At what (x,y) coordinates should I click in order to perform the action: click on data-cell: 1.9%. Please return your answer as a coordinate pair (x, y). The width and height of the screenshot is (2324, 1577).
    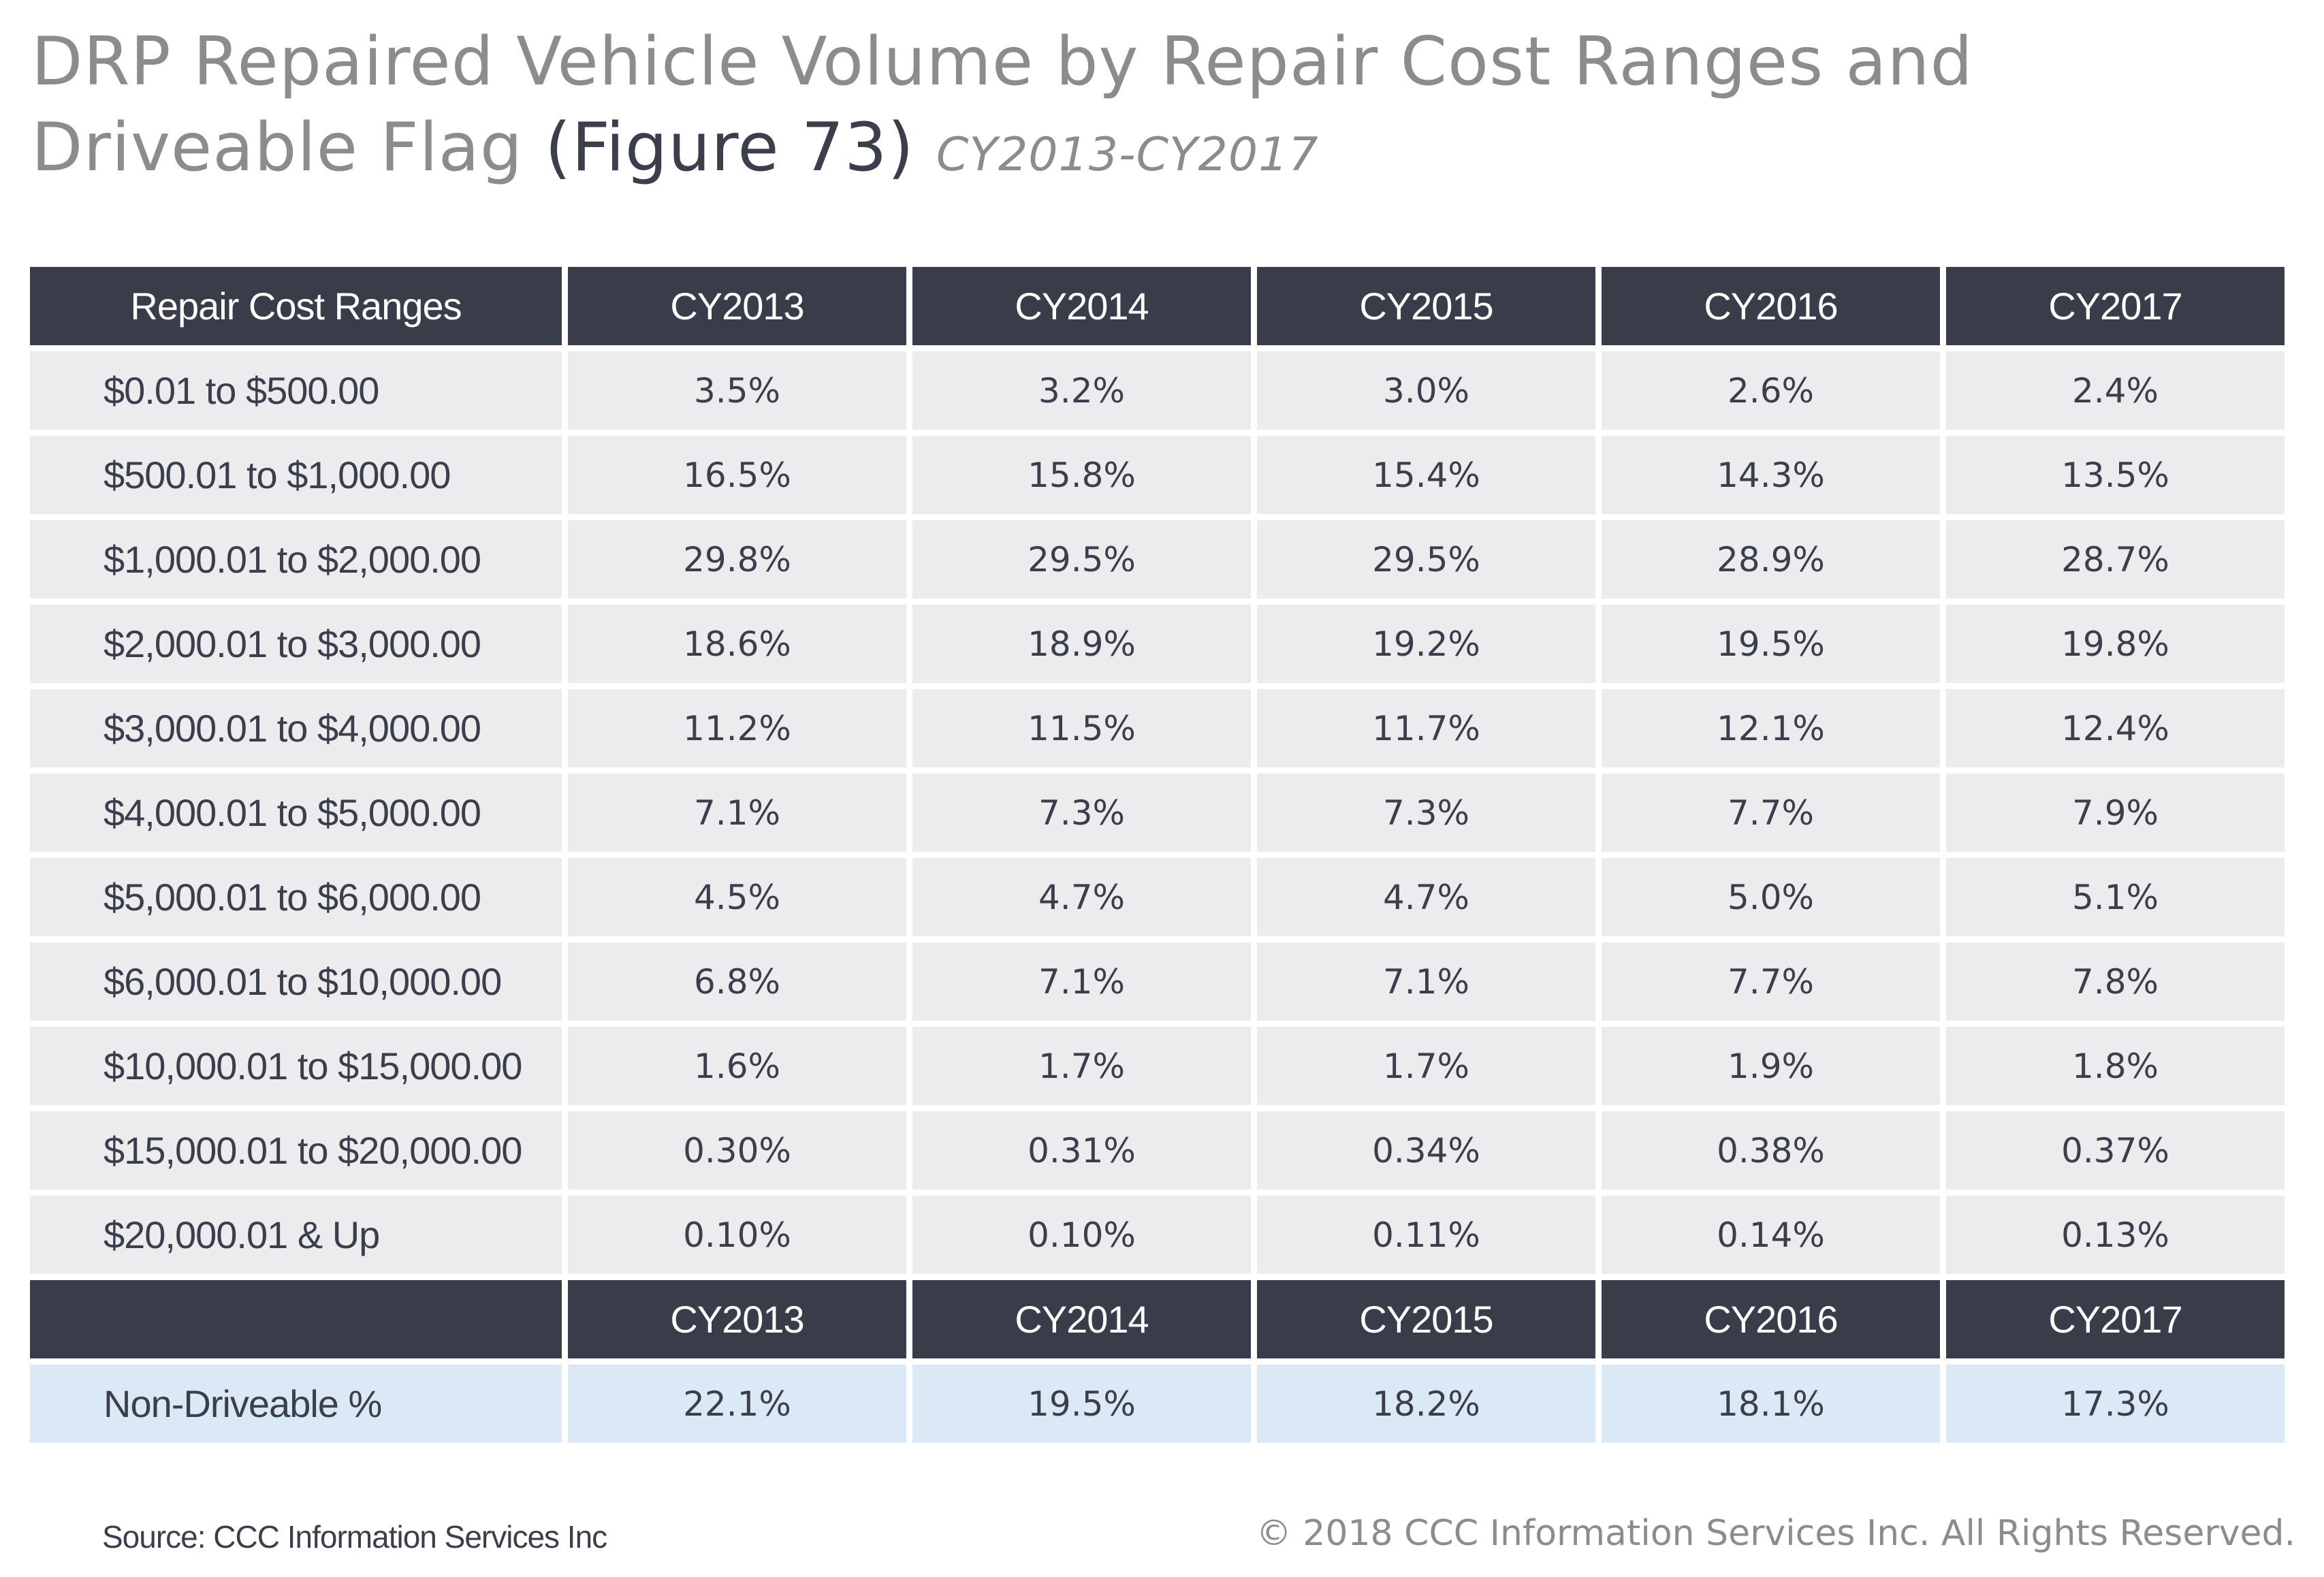
    Looking at the image, I should click on (1771, 1066).